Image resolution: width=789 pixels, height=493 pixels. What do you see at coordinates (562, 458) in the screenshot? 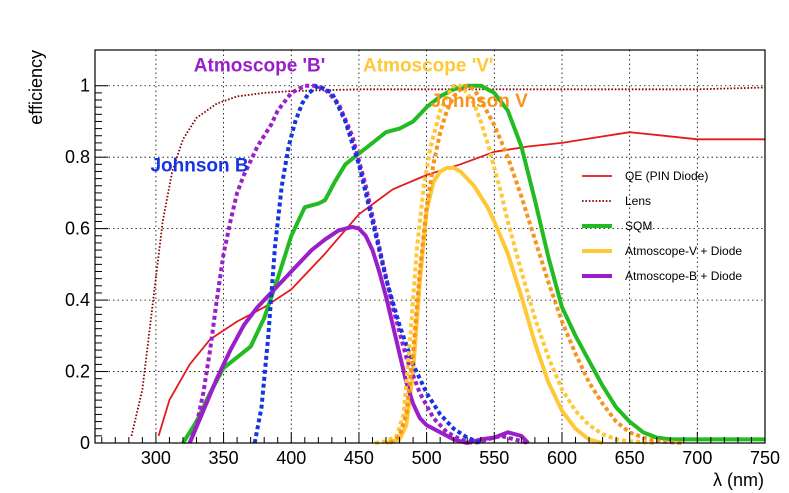
I see `x-tick-label: 600` at bounding box center [562, 458].